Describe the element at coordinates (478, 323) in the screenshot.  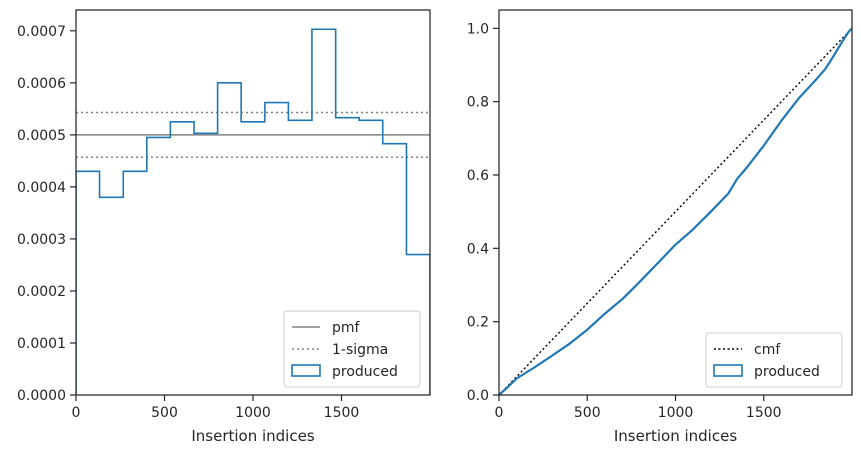
I see `y-tick-label-1: 0.2` at that location.